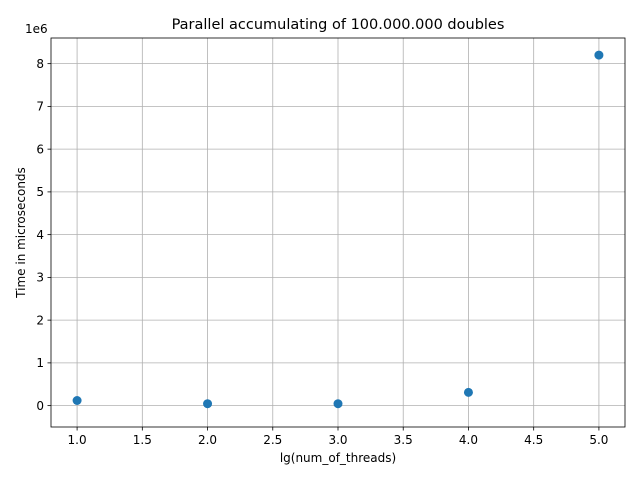  Describe the element at coordinates (36, 29) in the screenshot. I see `y-axis-offset-text: 1e6` at that location.